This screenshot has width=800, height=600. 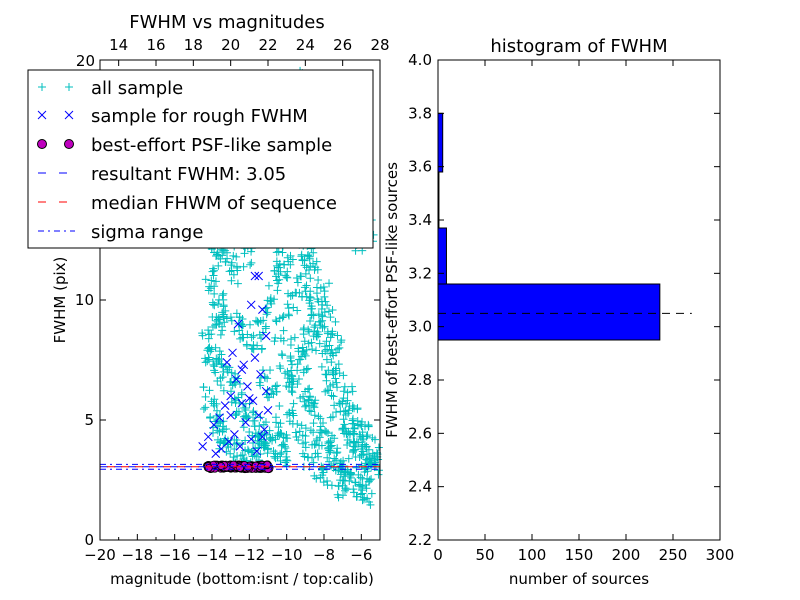 I want to click on y-tick-label: 2.2, so click(x=420, y=540).